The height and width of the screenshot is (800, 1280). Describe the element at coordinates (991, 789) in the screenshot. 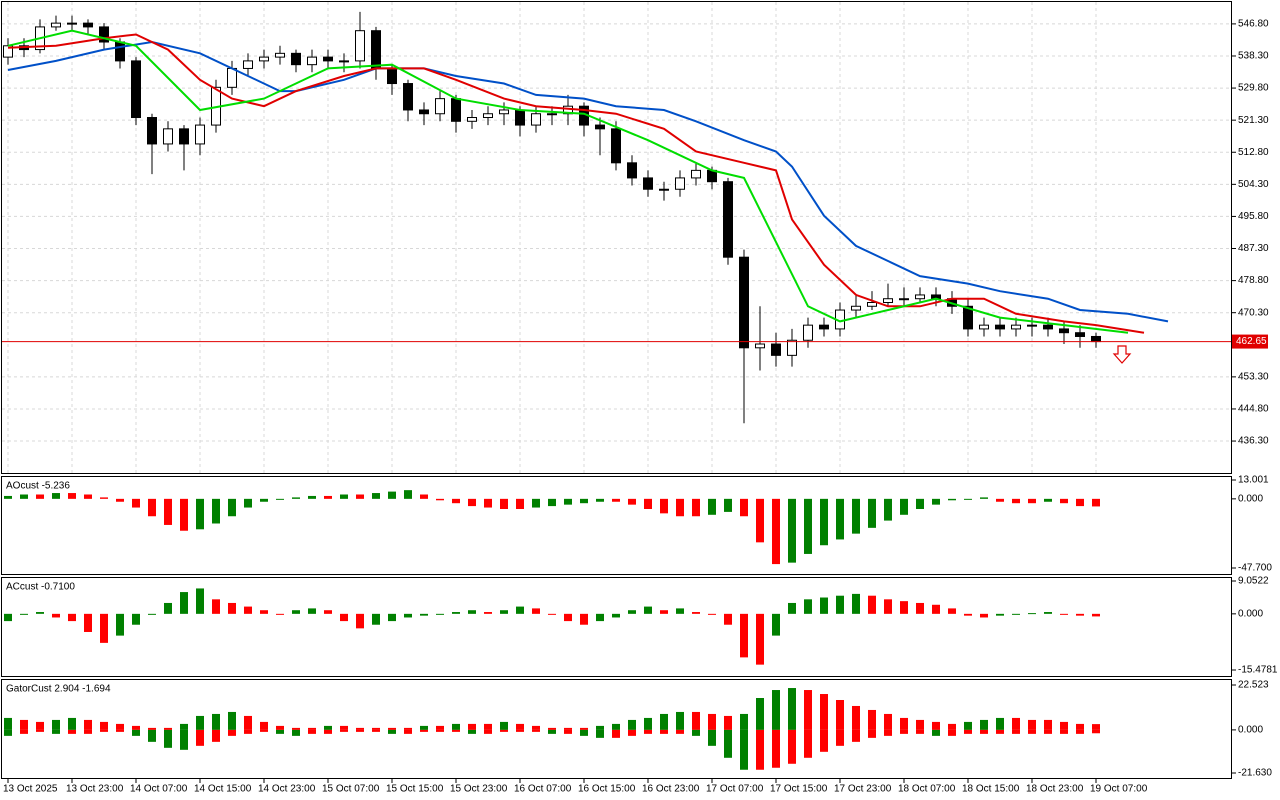

I see `x-tick-label: 18 Oct 15:00` at that location.